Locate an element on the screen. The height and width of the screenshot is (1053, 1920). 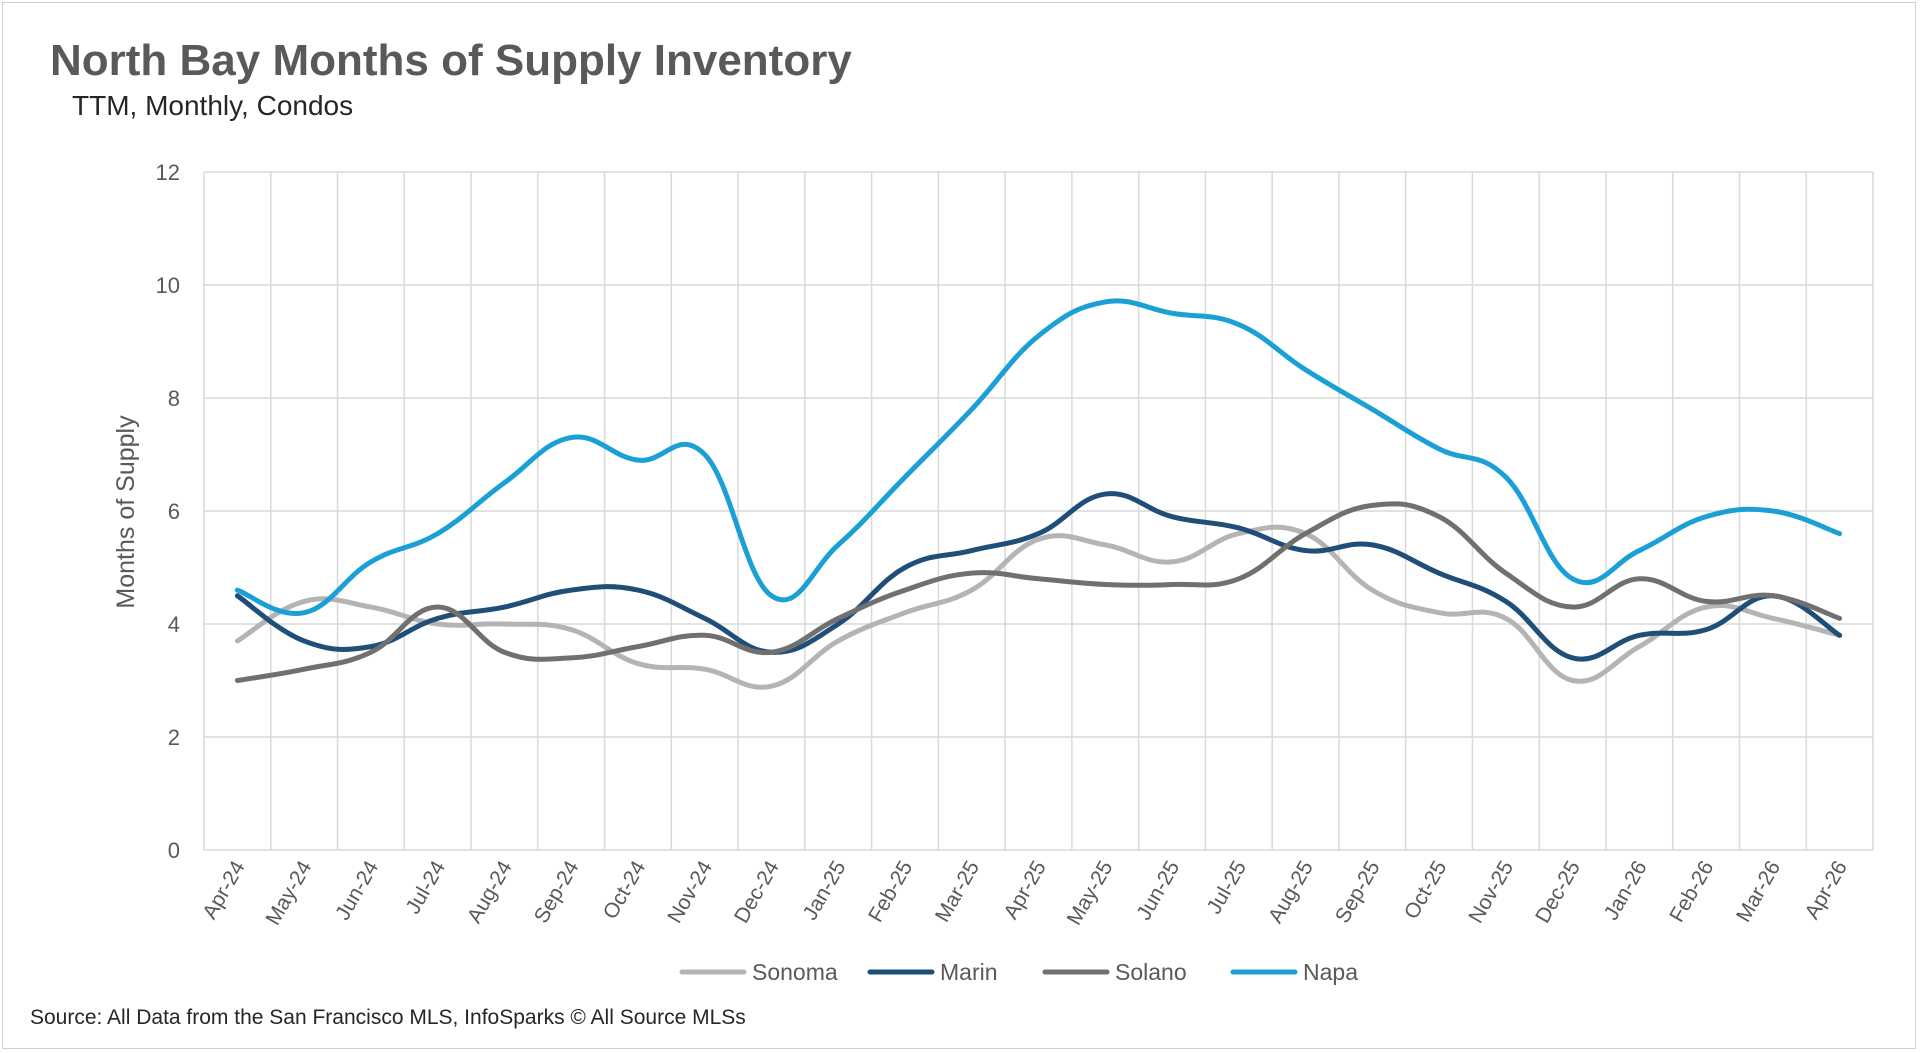
series-line-marin is located at coordinates (1038, 576).